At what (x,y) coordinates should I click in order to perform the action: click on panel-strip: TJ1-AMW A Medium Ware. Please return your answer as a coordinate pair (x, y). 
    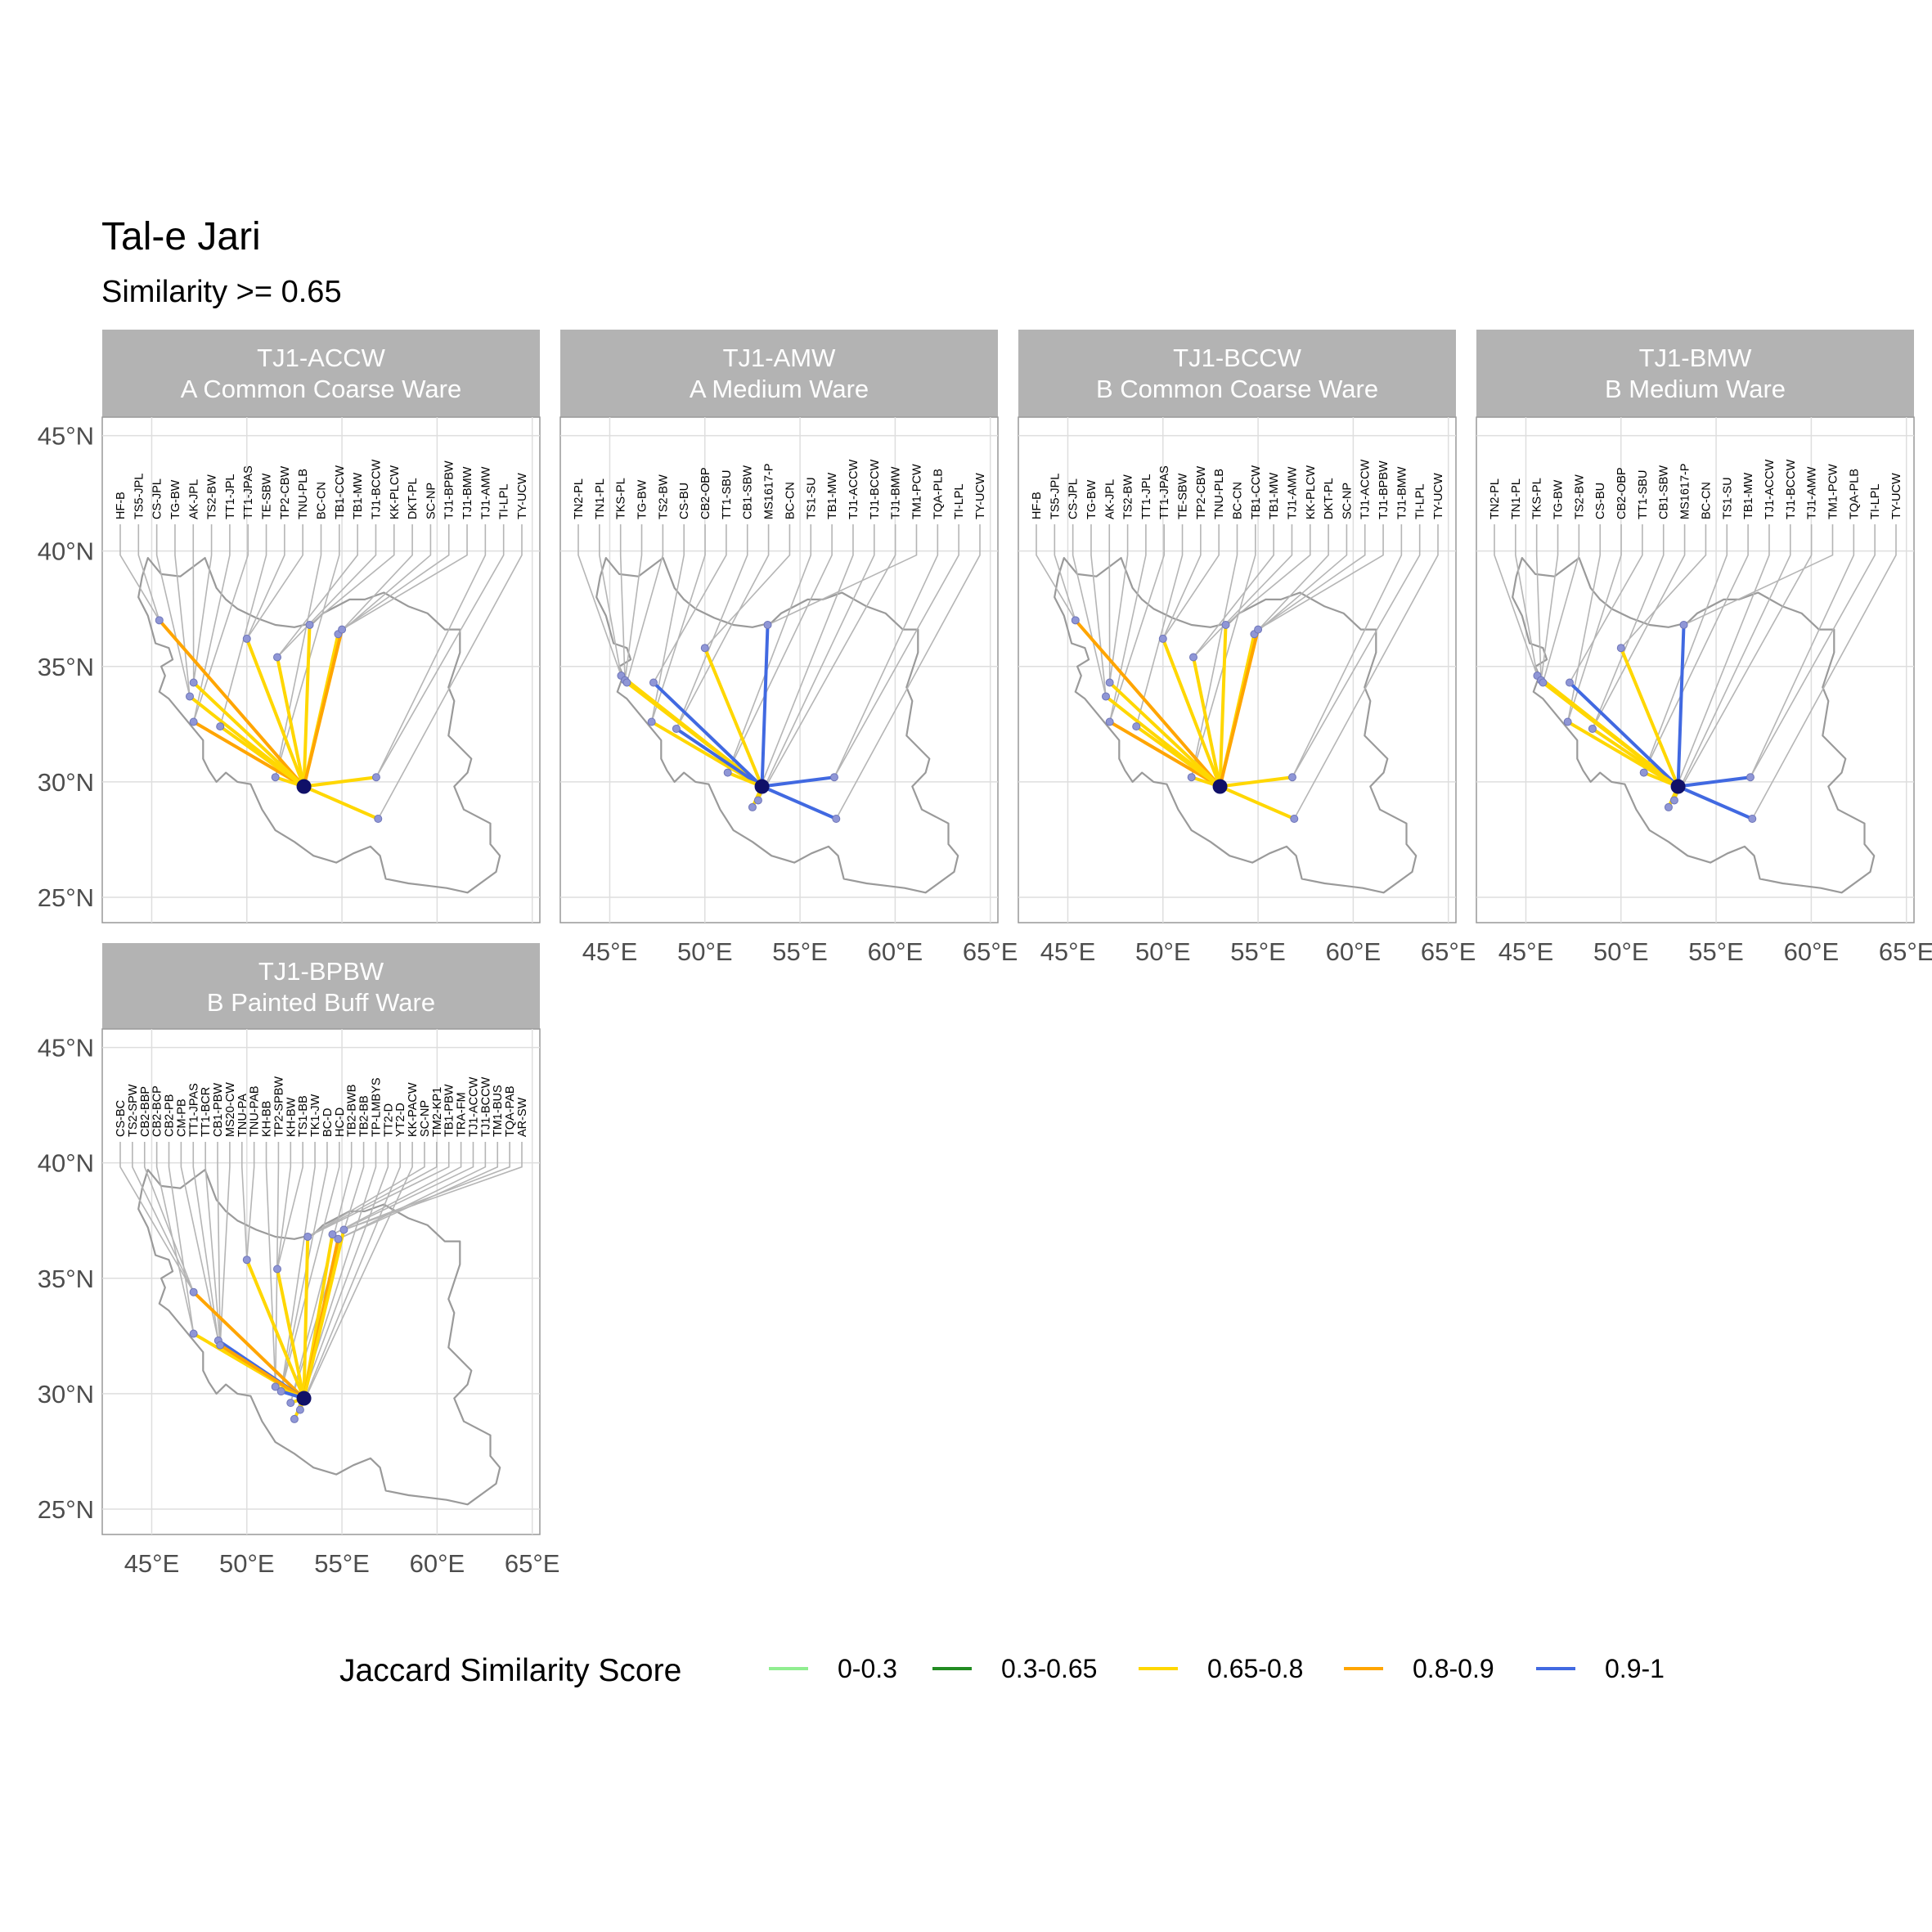
    Looking at the image, I should click on (779, 373).